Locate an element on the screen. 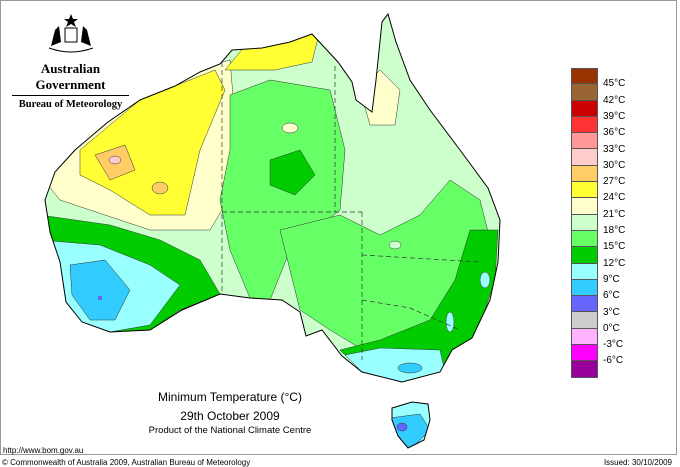  tasmania-coastline is located at coordinates (411, 425).